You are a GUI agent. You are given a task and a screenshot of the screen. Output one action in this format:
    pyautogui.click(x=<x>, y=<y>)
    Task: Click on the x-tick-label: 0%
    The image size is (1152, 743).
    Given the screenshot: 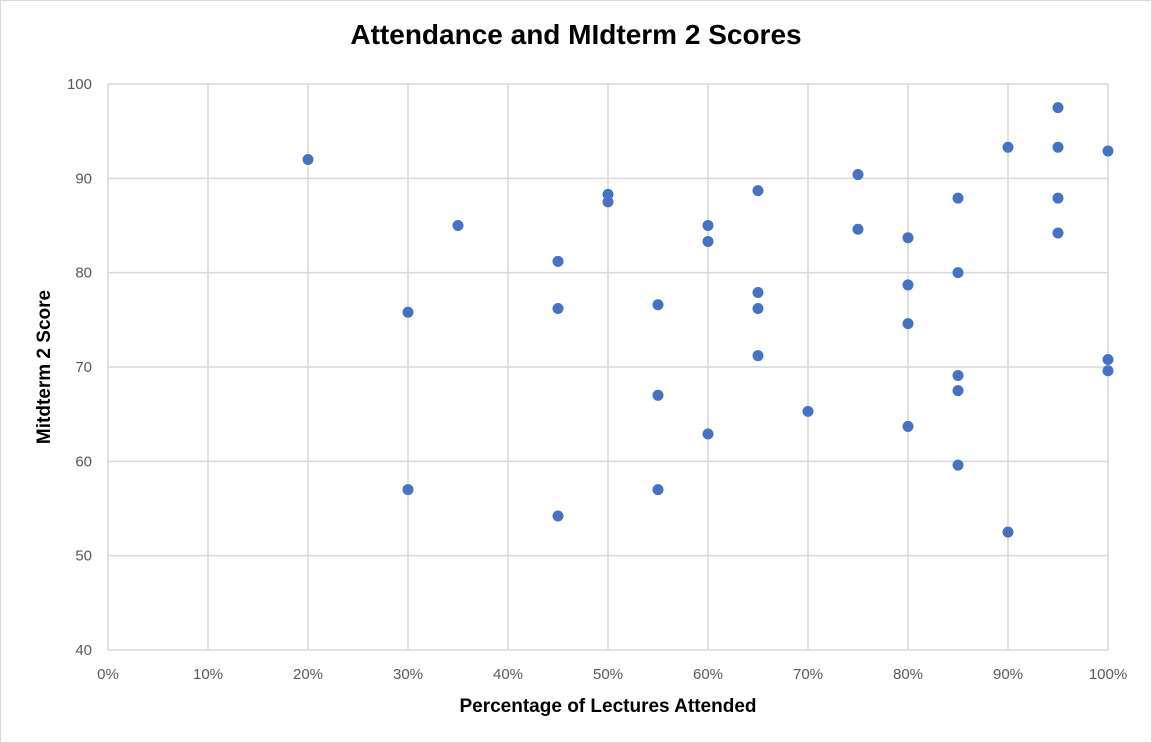 What is the action you would take?
    pyautogui.click(x=108, y=674)
    